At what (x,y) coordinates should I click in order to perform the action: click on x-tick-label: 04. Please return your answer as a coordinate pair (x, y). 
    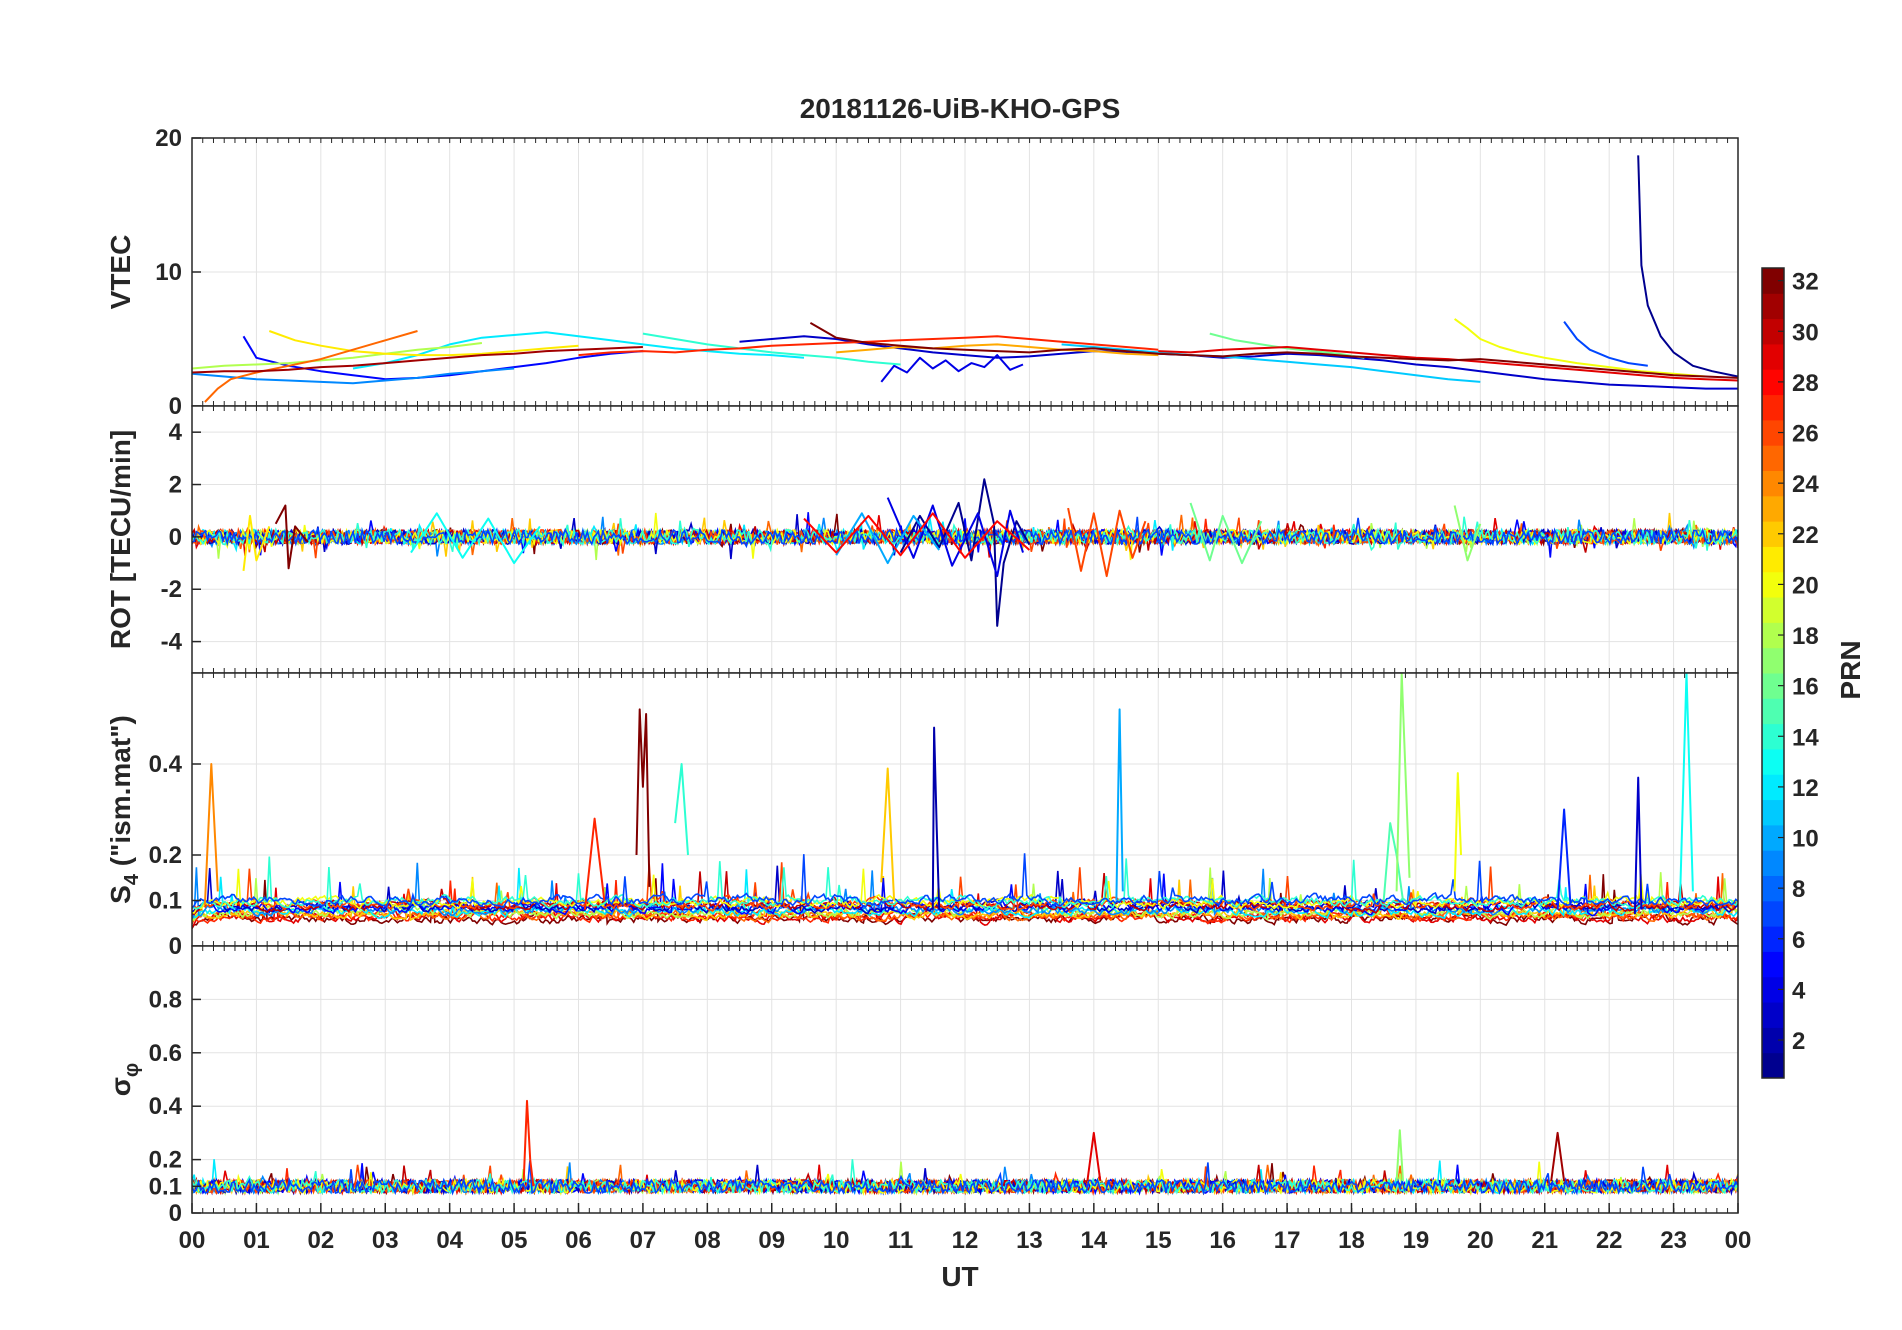
    Looking at the image, I should click on (449, 1240).